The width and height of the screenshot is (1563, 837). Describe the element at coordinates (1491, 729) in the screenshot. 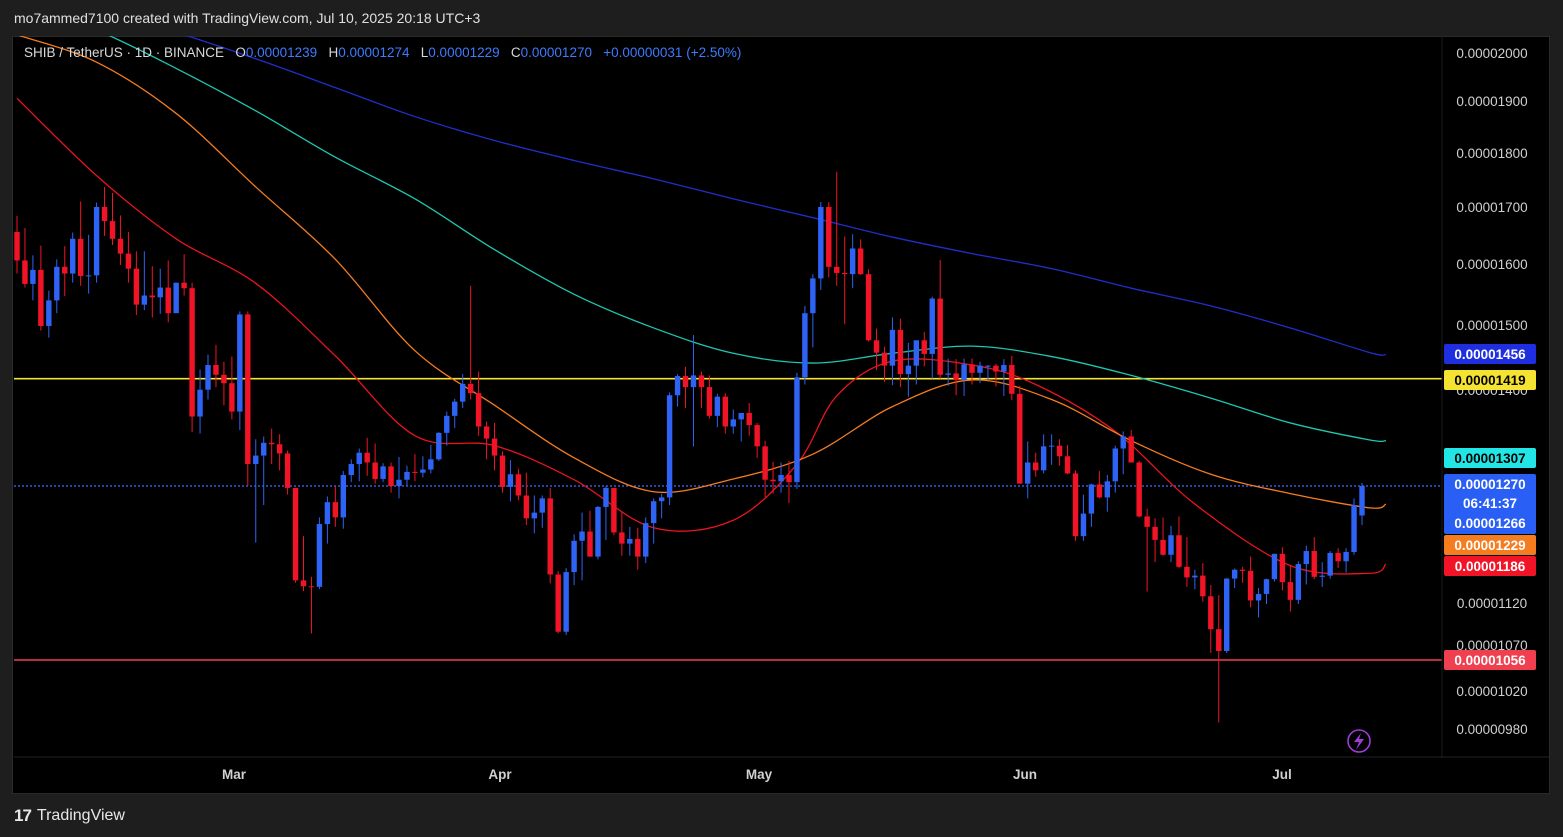

I see `y-tick-label: 0.00000980` at that location.